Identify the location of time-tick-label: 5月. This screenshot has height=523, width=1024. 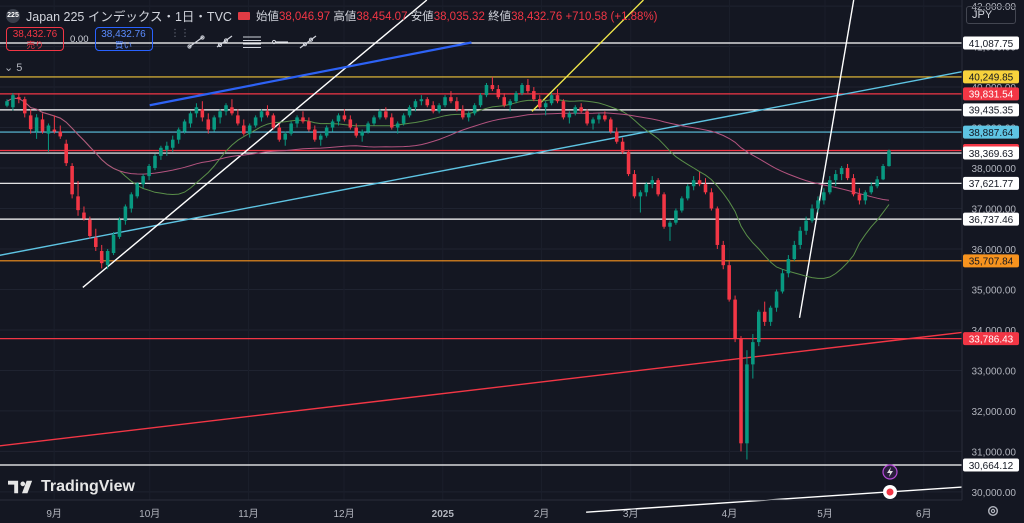
(825, 514).